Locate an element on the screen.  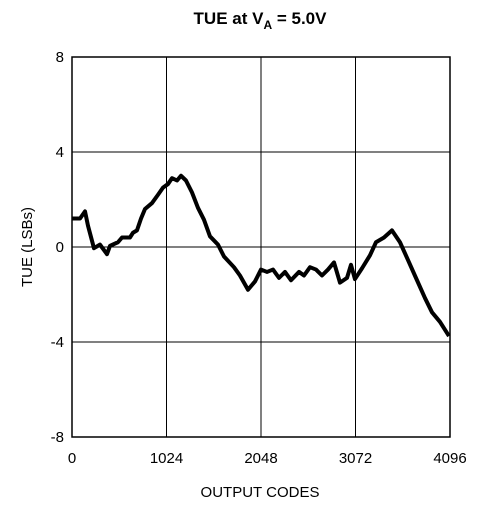
x-tick-label: 4096 is located at coordinates (449, 458).